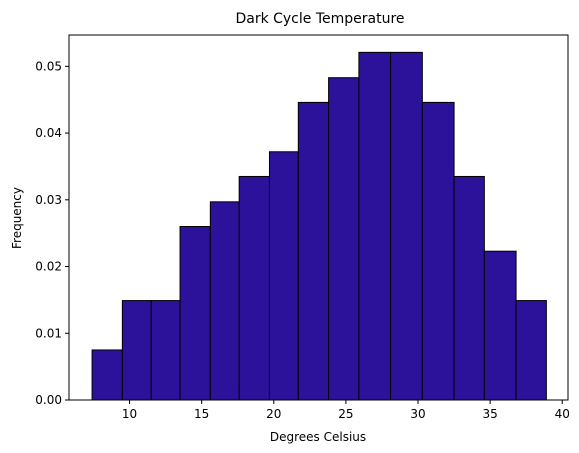 This screenshot has width=579, height=453. Describe the element at coordinates (318, 437) in the screenshot. I see `x-axis-label: Degrees Celsius` at that location.